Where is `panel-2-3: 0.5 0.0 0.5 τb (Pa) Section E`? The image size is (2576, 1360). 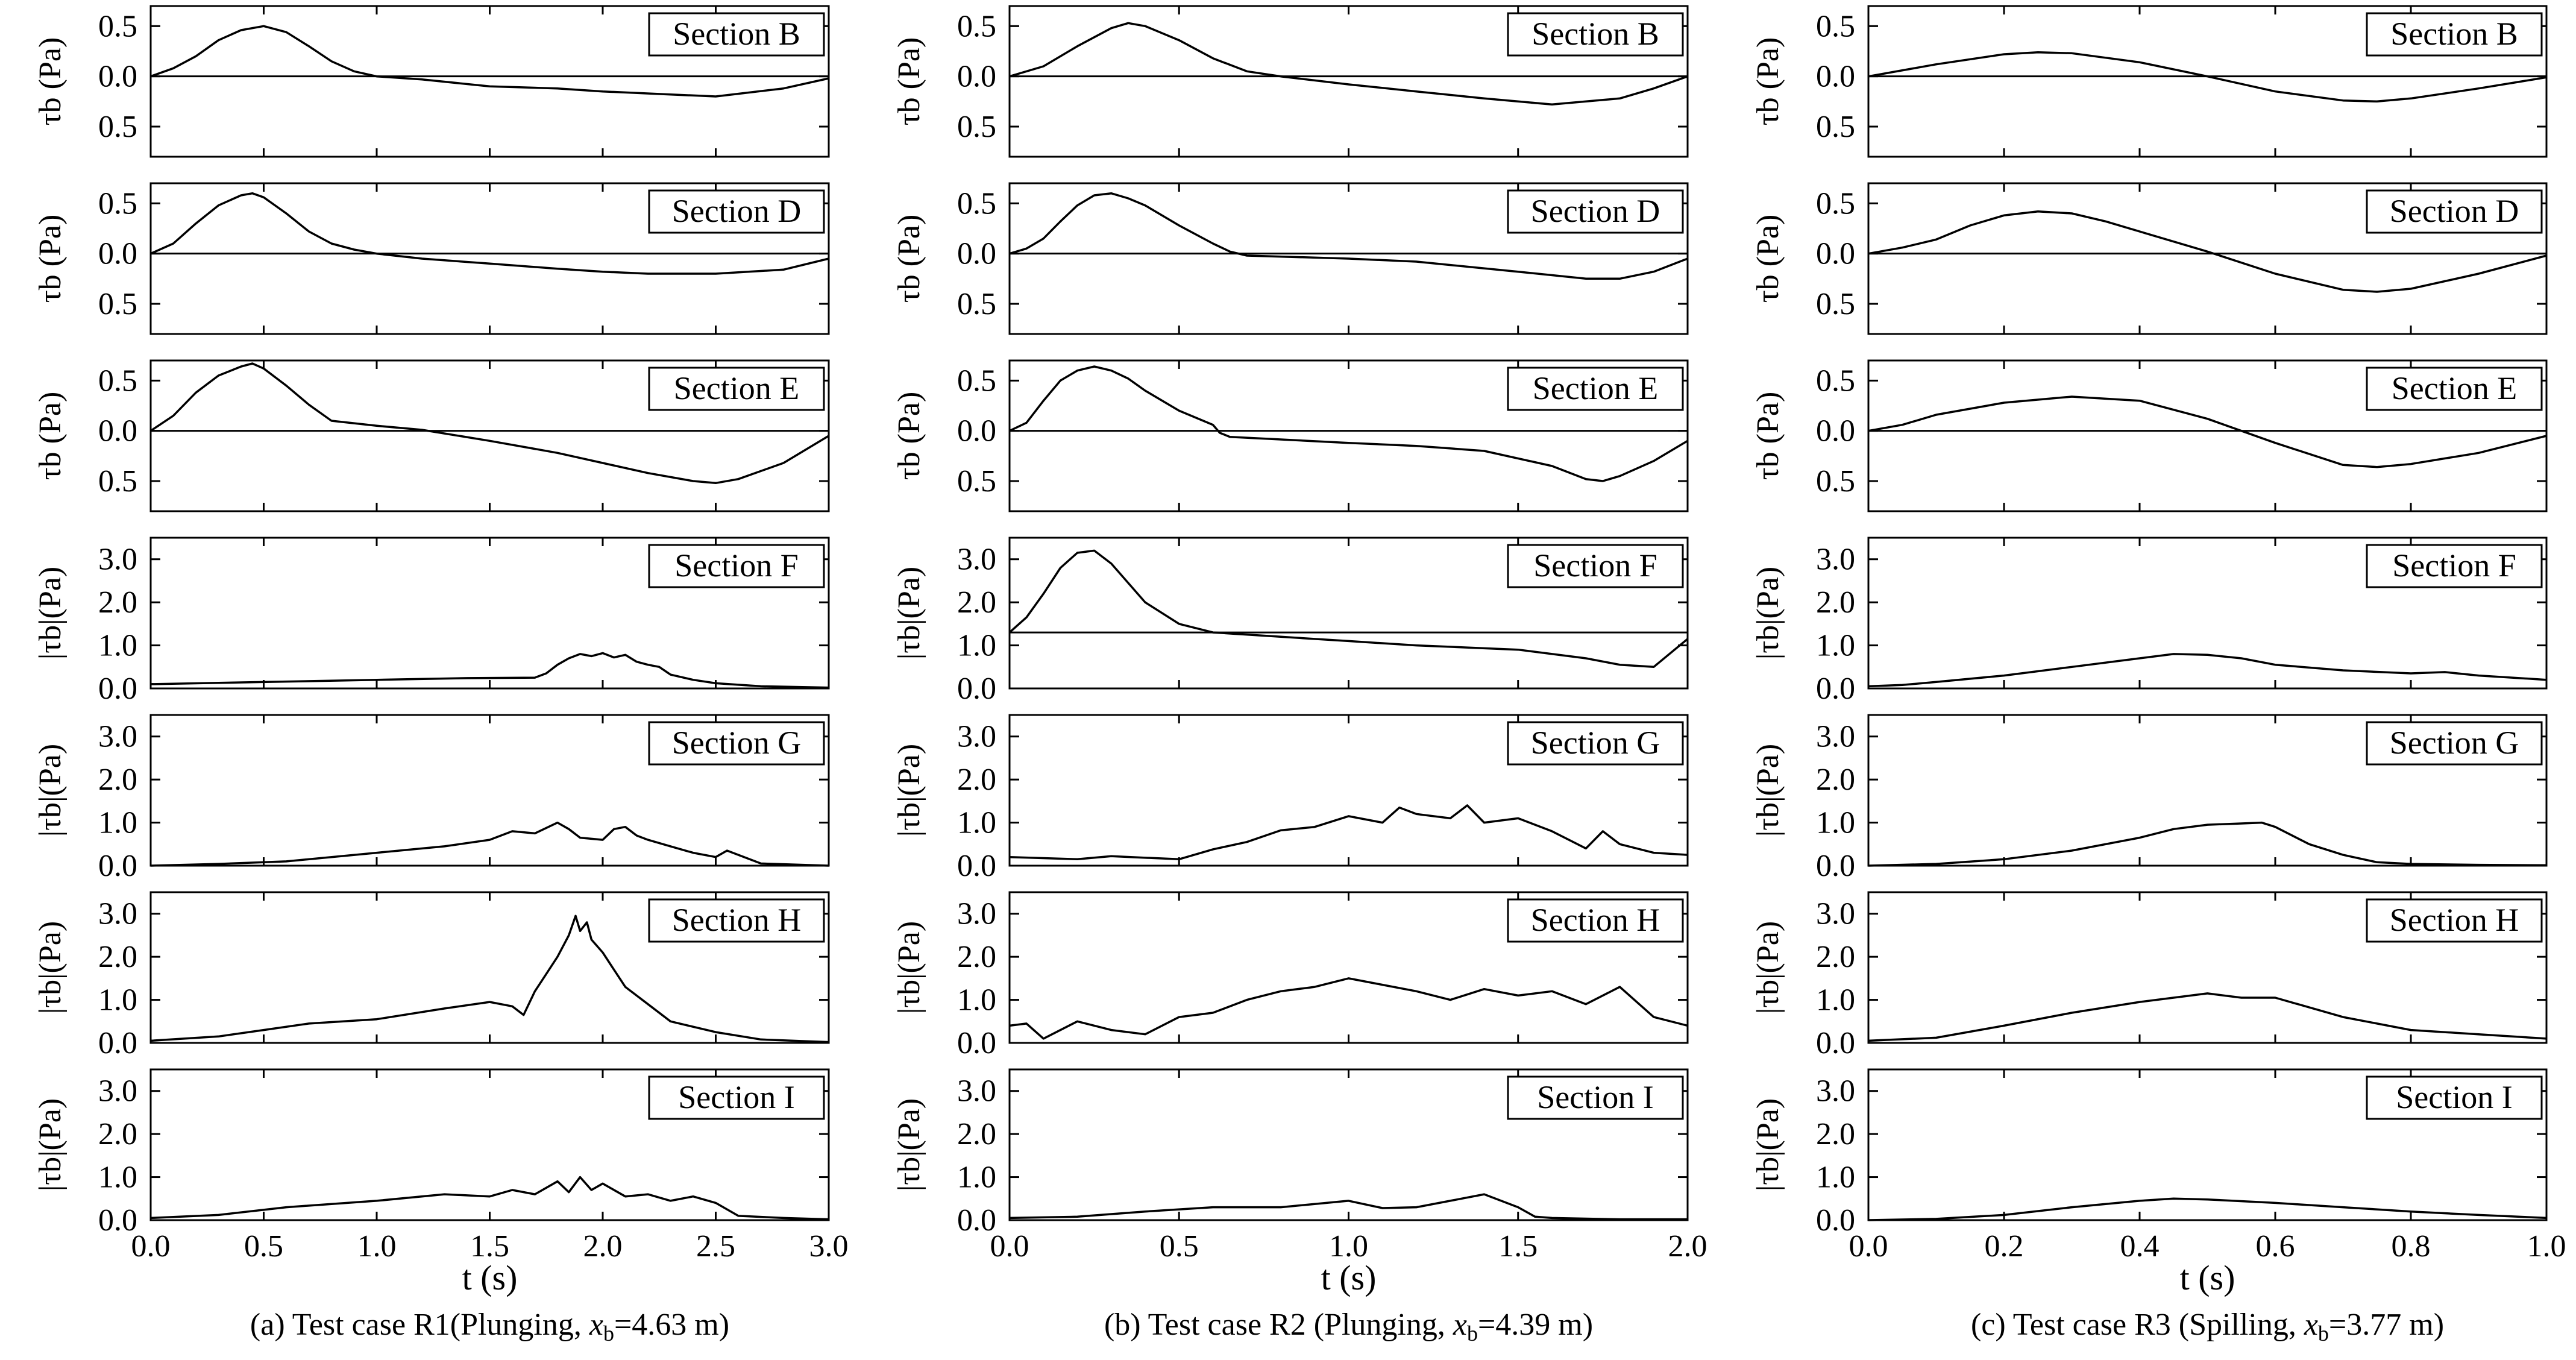 panel-2-3: 0.5 0.0 0.5 τb (Pa) Section E is located at coordinates (1290, 436).